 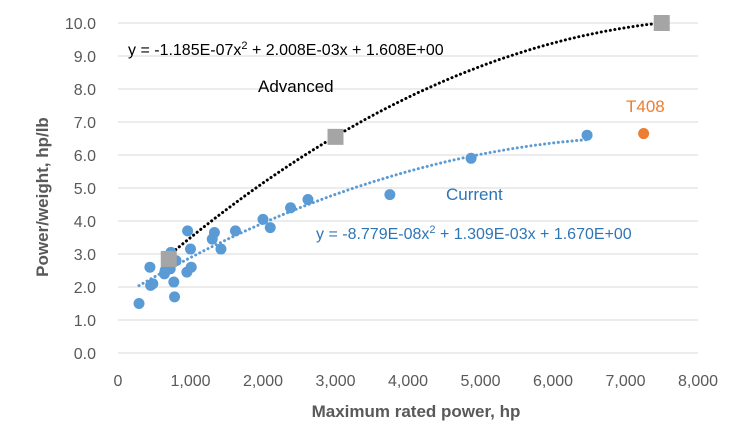 What do you see at coordinates (85, 321) in the screenshot?
I see `y-tick-label: 1.0` at bounding box center [85, 321].